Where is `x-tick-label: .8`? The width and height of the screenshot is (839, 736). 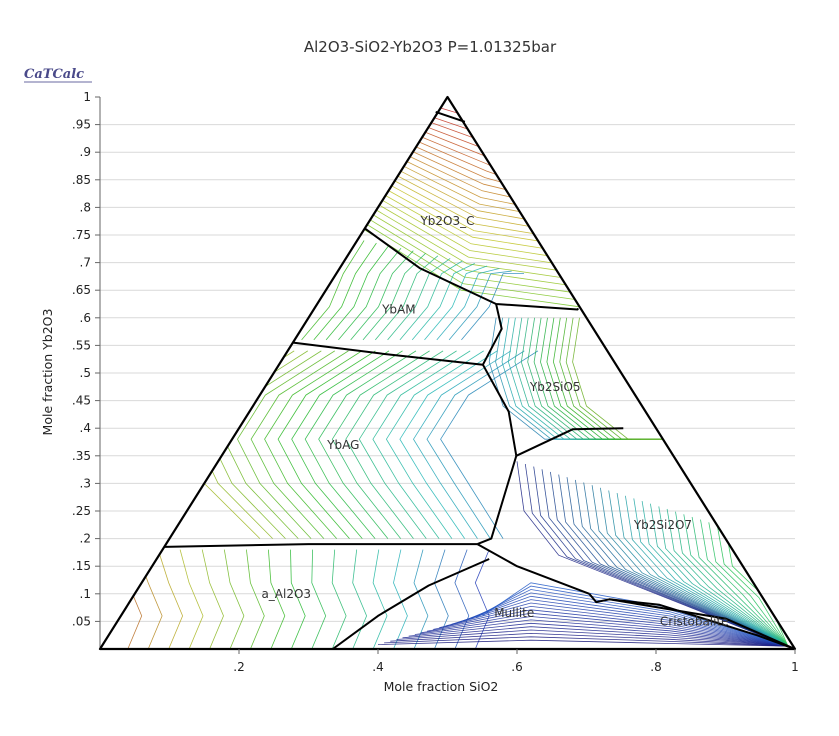
x-tick-label: .8 is located at coordinates (655, 667).